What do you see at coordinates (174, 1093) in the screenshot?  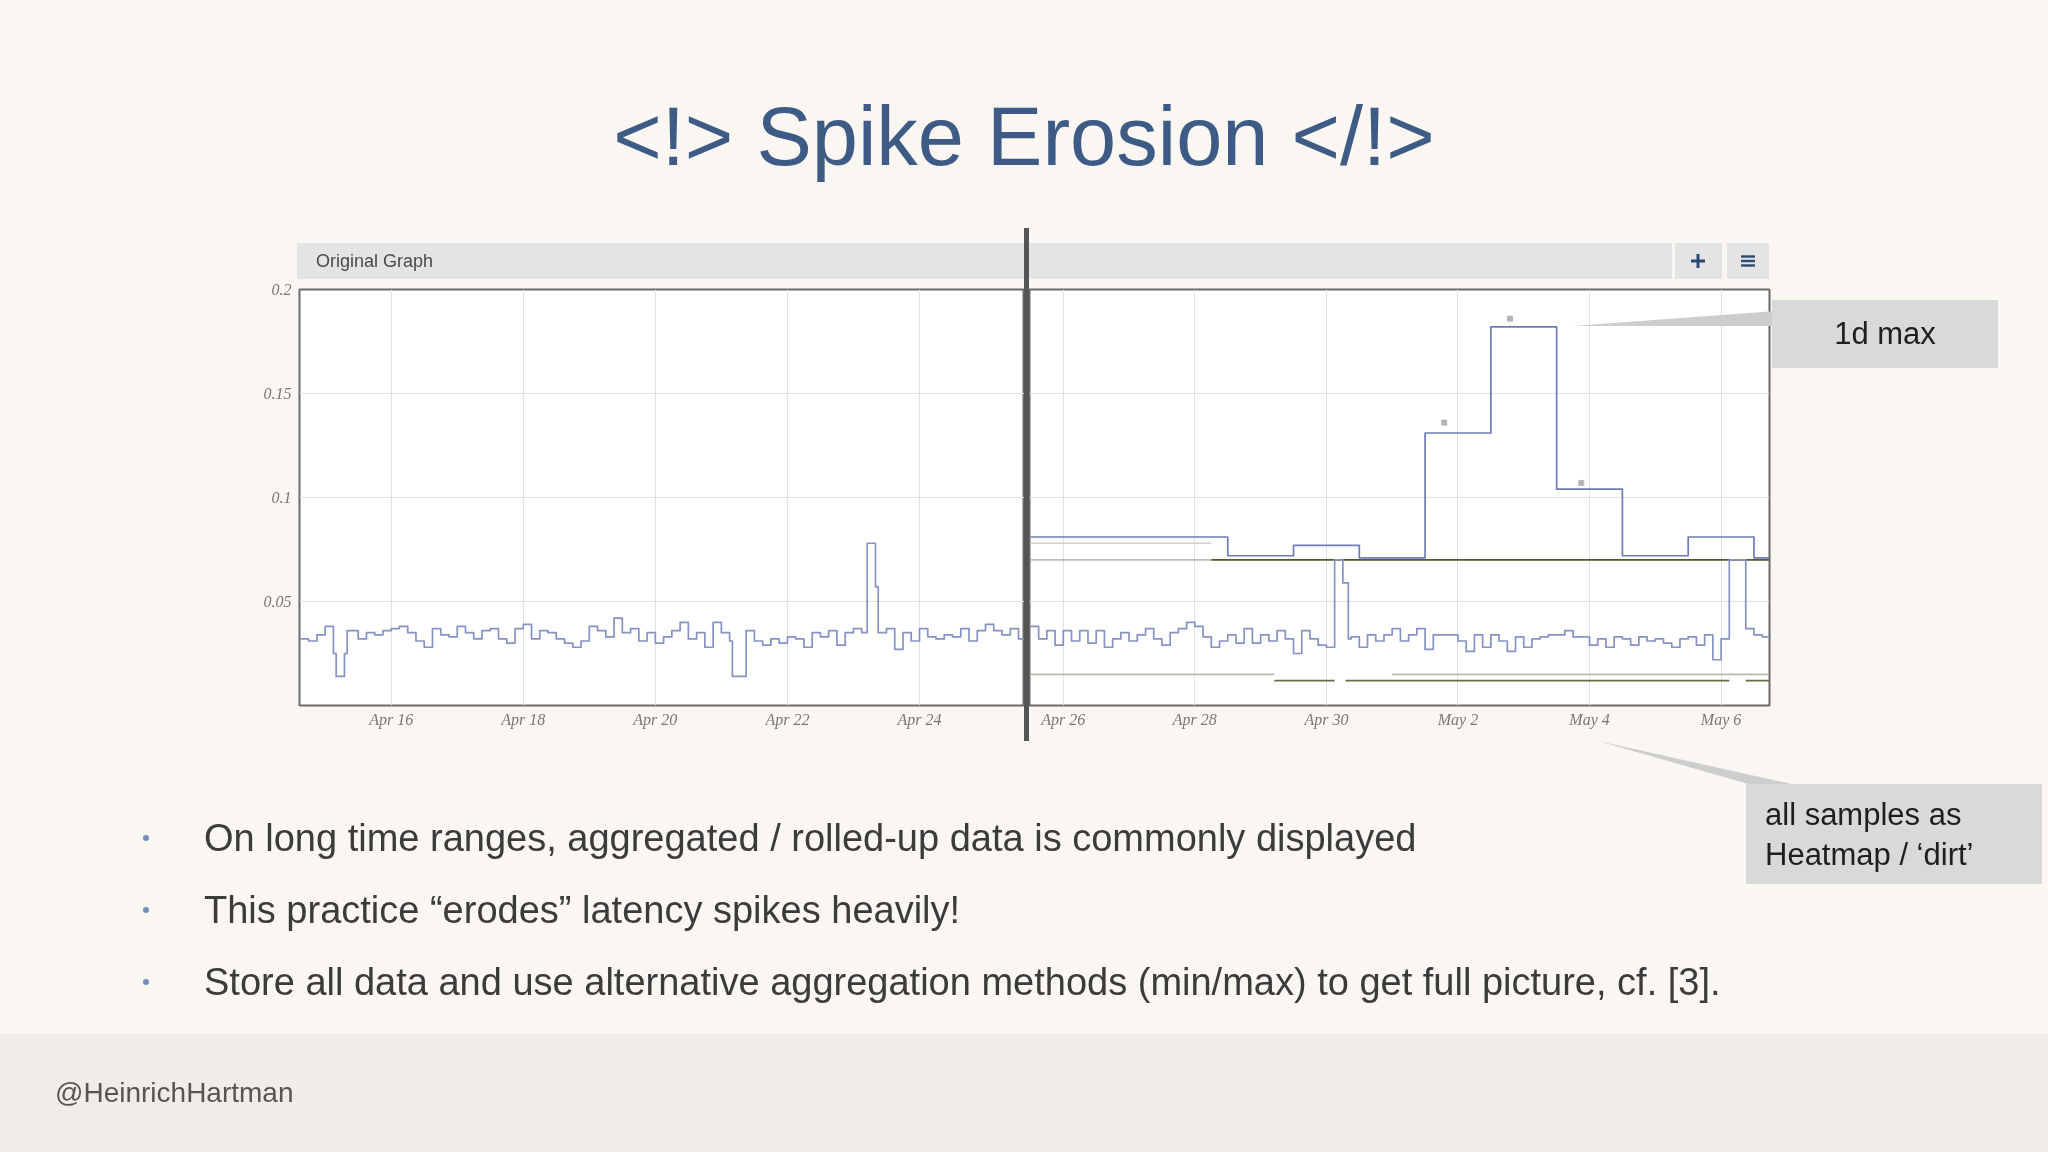 I see `text: @HeinrichHartman` at bounding box center [174, 1093].